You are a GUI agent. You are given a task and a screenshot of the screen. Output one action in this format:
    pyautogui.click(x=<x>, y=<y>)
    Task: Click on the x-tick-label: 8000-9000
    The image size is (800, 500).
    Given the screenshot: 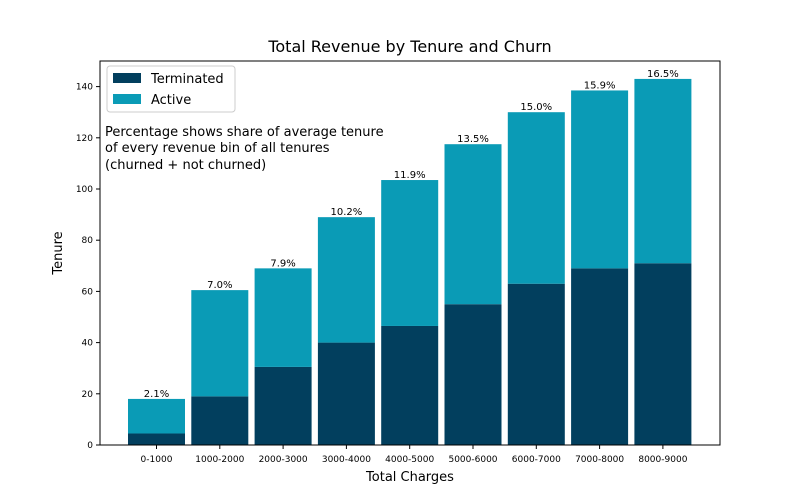 What is the action you would take?
    pyautogui.click(x=662, y=460)
    